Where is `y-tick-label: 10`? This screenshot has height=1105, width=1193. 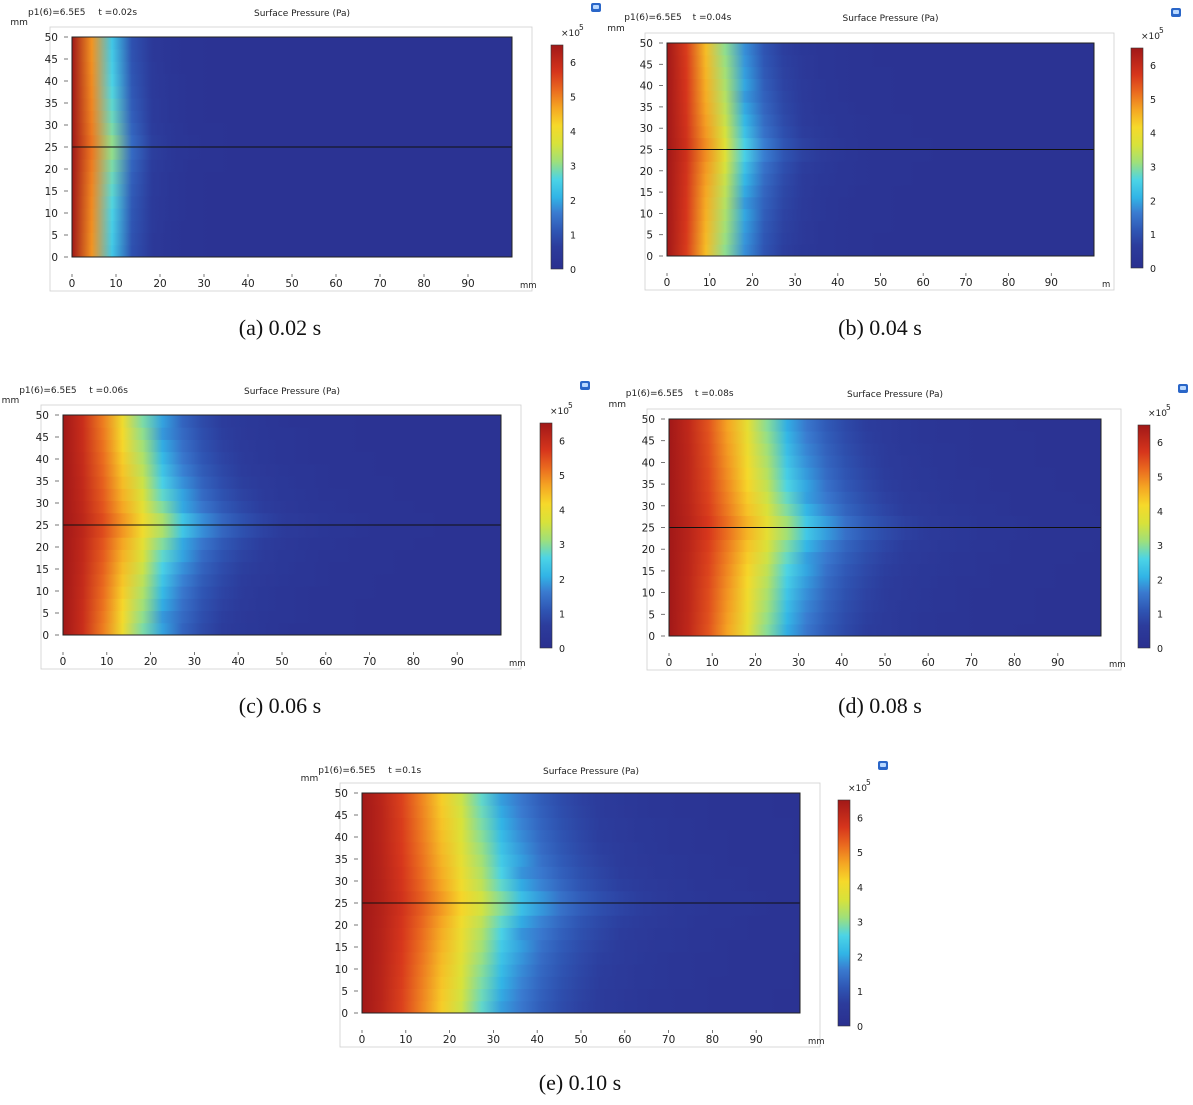 y-tick-label: 10 is located at coordinates (51, 214).